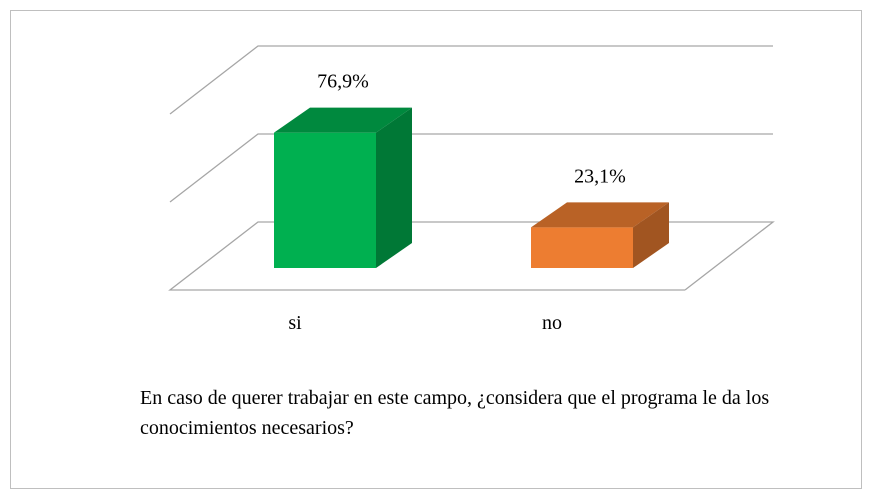 Image resolution: width=872 pixels, height=499 pixels. What do you see at coordinates (343, 82) in the screenshot?
I see `value-label: 76,9%` at bounding box center [343, 82].